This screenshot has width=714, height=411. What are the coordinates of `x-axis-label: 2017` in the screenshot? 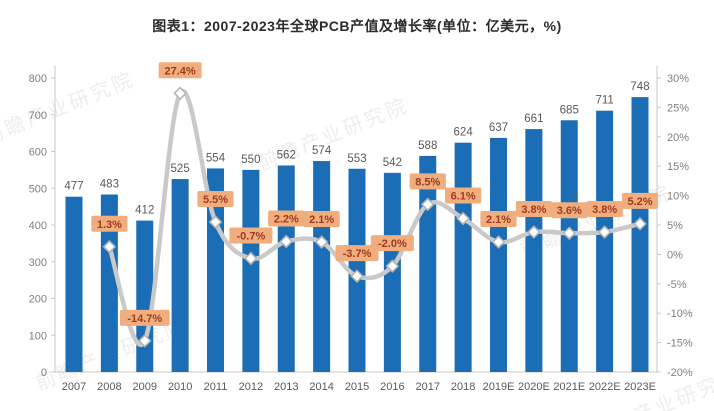 It's located at (428, 387).